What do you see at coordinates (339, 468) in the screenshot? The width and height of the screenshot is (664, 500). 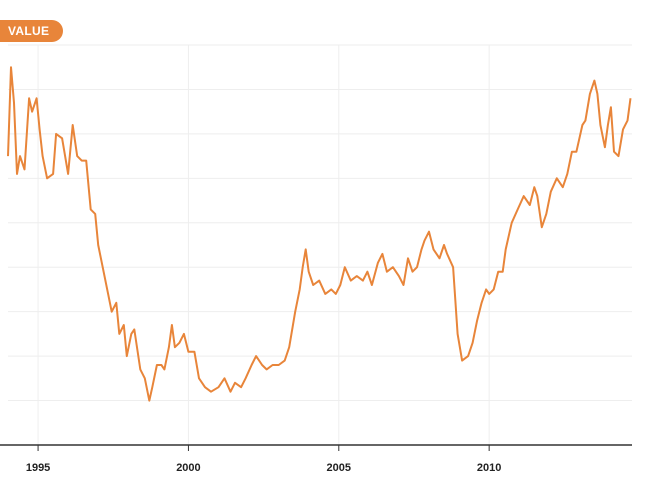 I see `x-tick-label: 2005` at bounding box center [339, 468].